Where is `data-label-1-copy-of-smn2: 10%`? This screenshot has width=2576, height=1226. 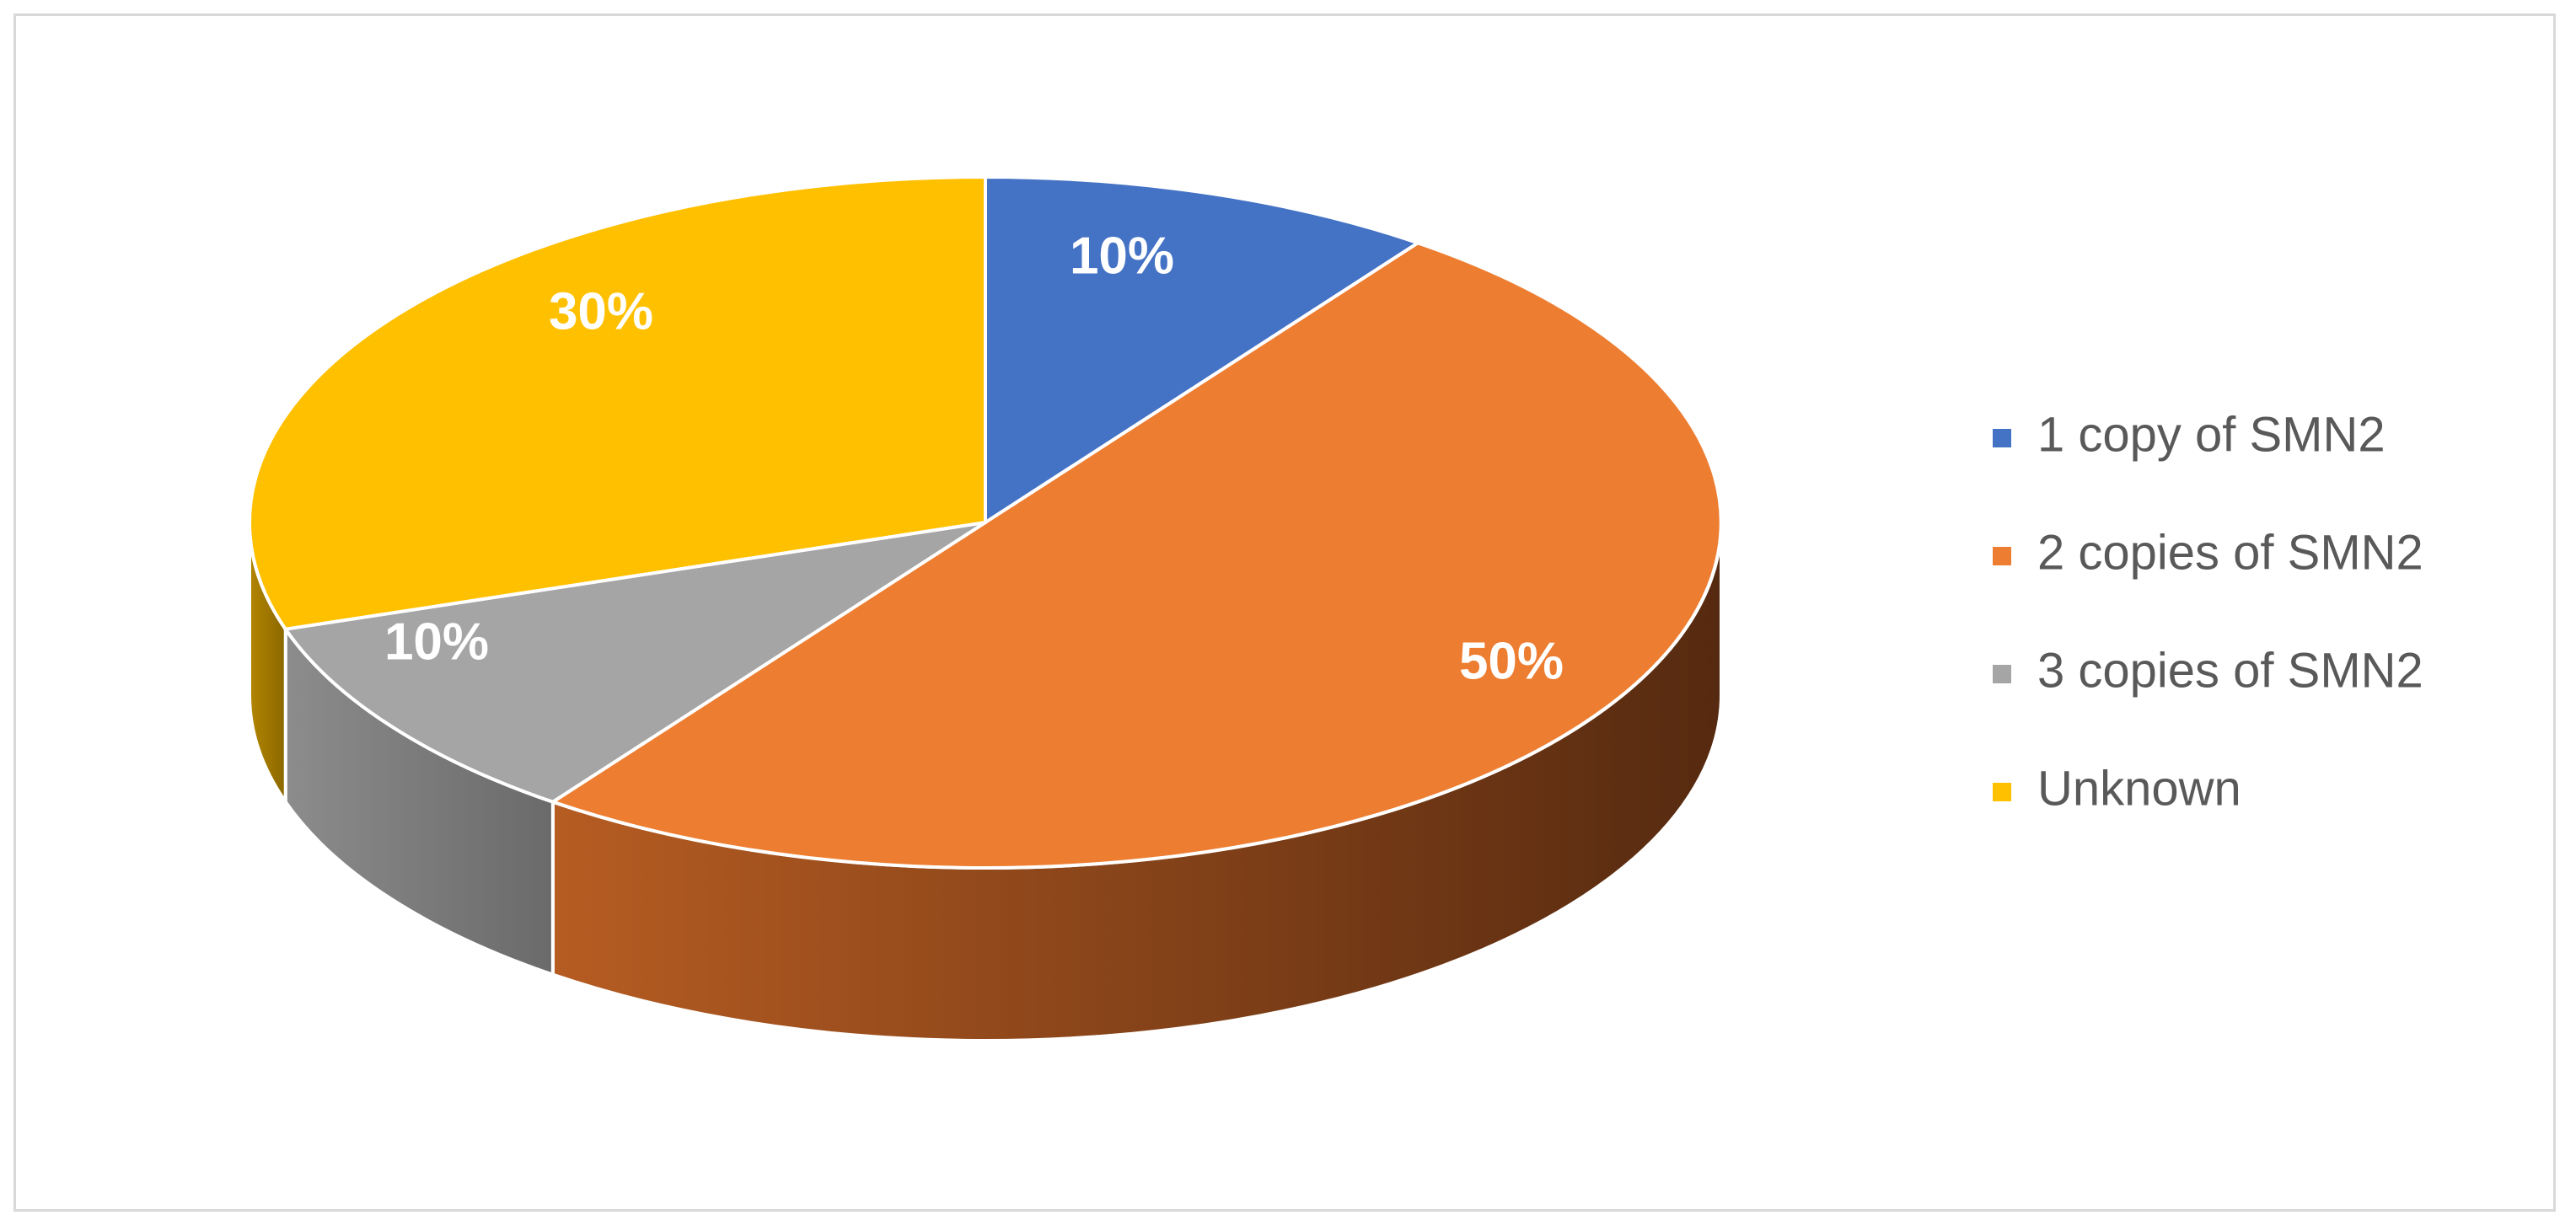
data-label-1-copy-of-smn2: 10% is located at coordinates (1122, 256).